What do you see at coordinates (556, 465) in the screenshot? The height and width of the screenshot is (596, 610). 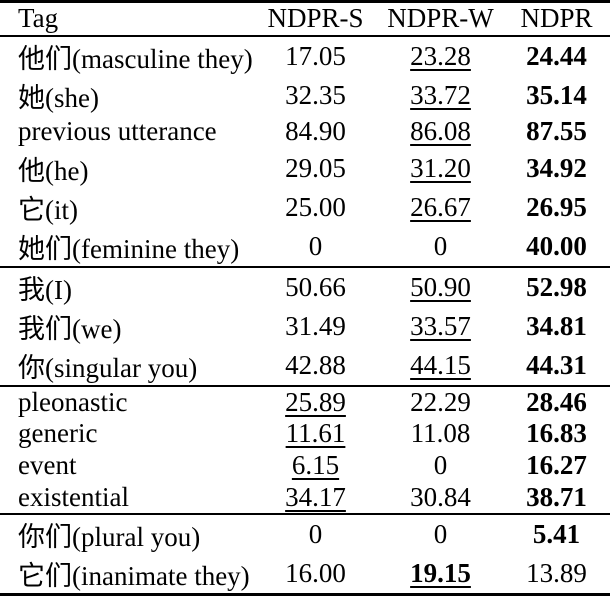 I see `value-cell-ndpr: 16.27` at bounding box center [556, 465].